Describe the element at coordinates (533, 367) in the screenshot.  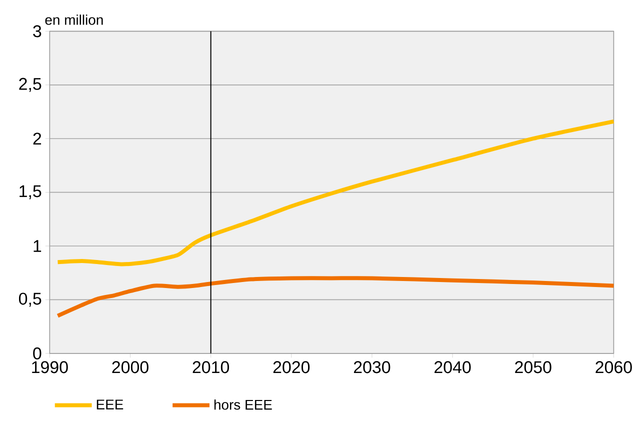
I see `x-tick-label: 2050` at that location.